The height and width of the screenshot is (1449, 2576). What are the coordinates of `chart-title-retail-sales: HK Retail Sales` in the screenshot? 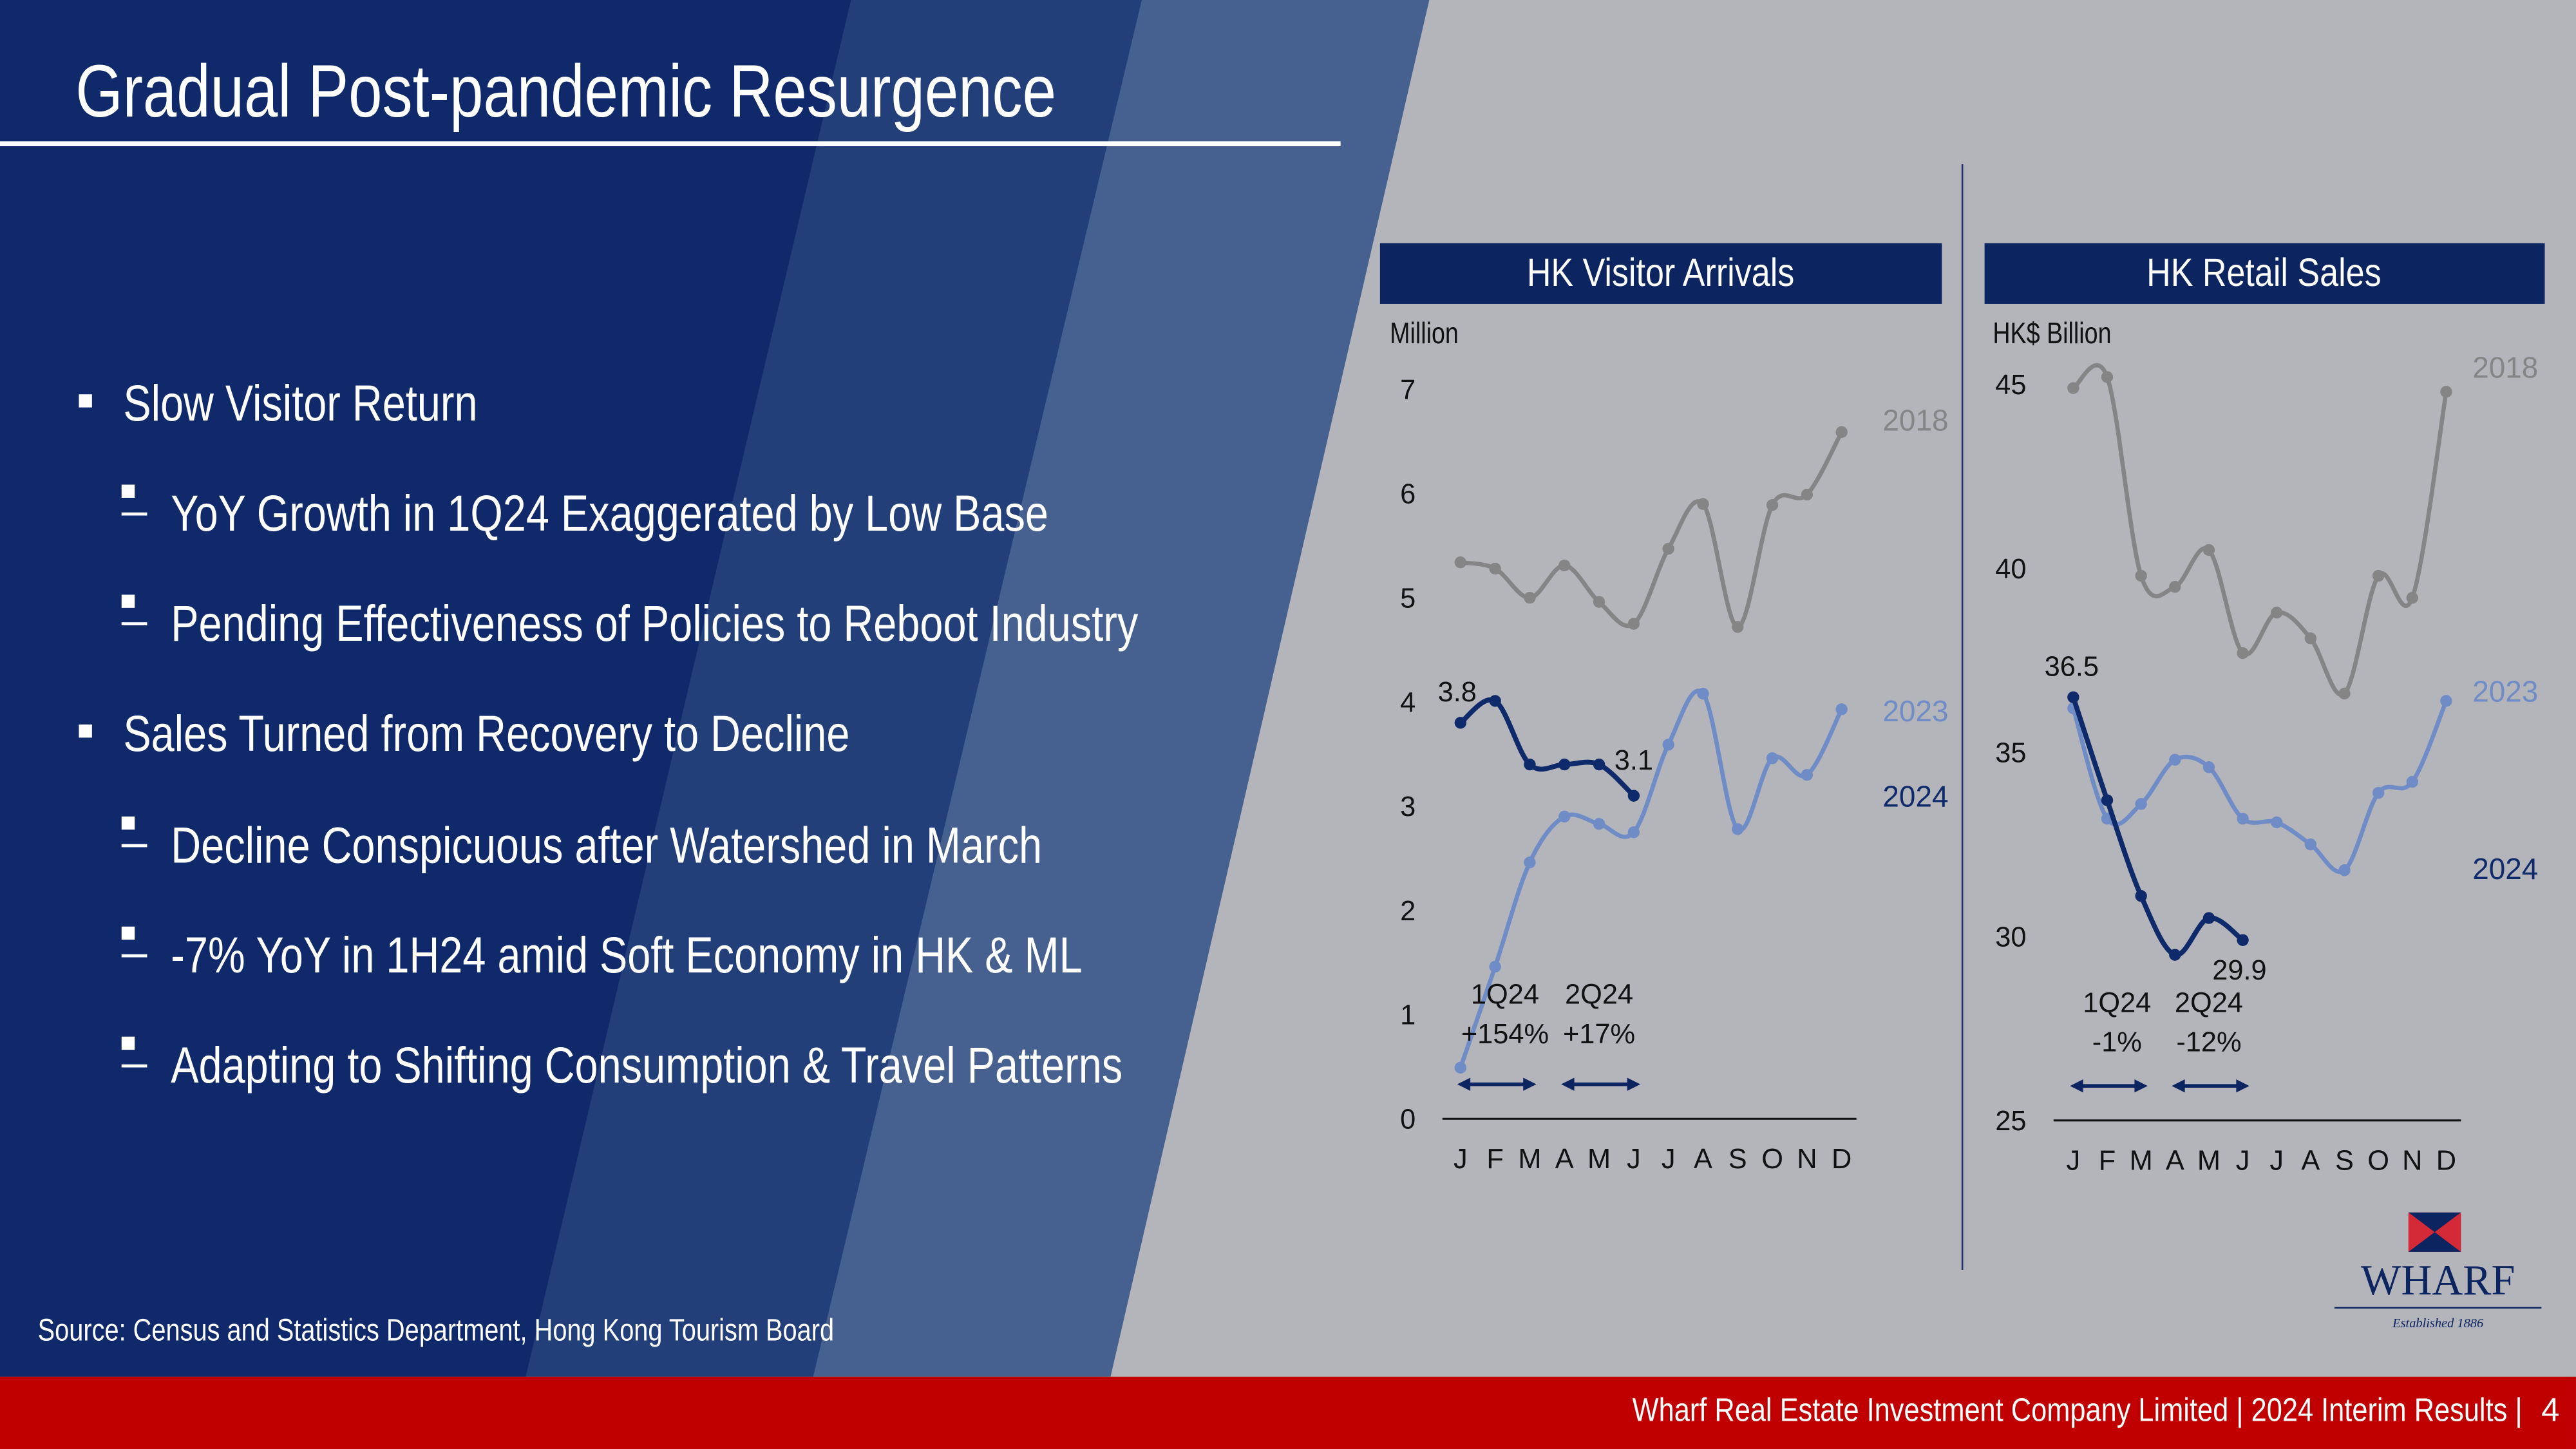 It's located at (2264, 273).